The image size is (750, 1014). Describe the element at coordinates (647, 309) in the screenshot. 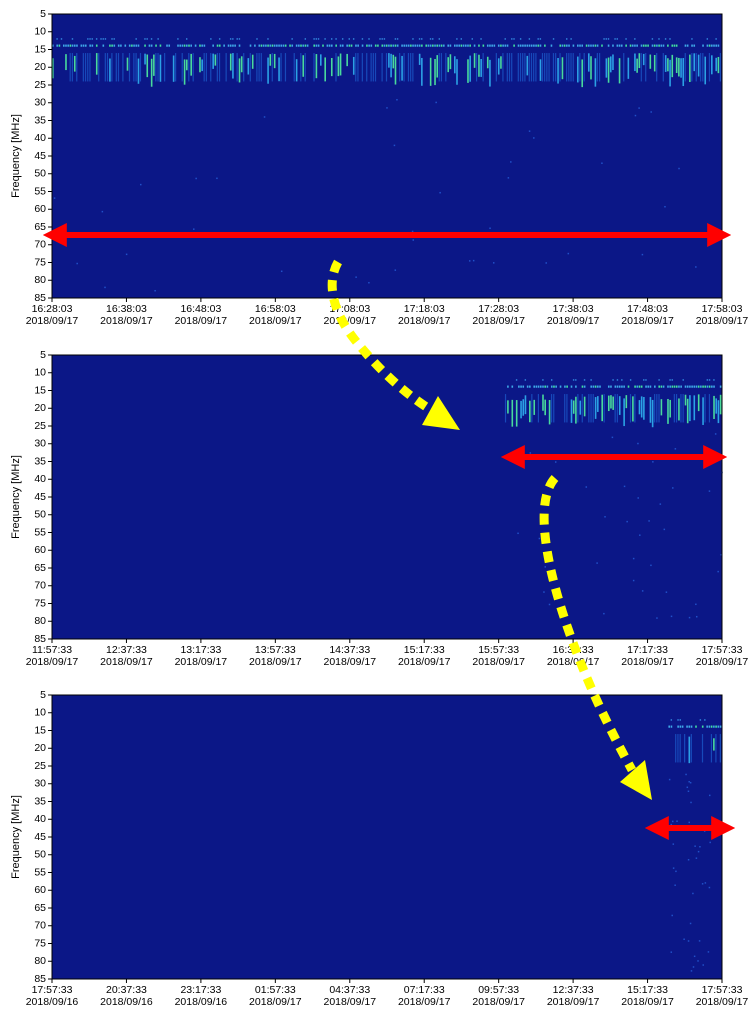

I see `x-tick-label: 17:48:03` at that location.